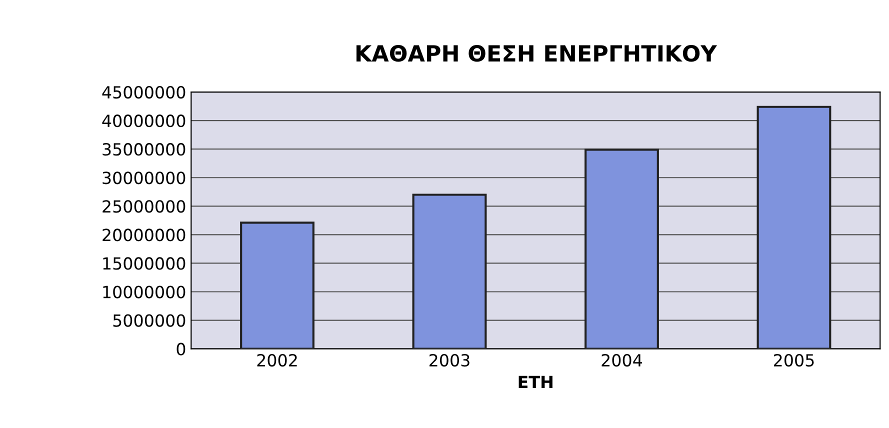 The height and width of the screenshot is (428, 889). I want to click on y-tick-label: 25000000, so click(144, 206).